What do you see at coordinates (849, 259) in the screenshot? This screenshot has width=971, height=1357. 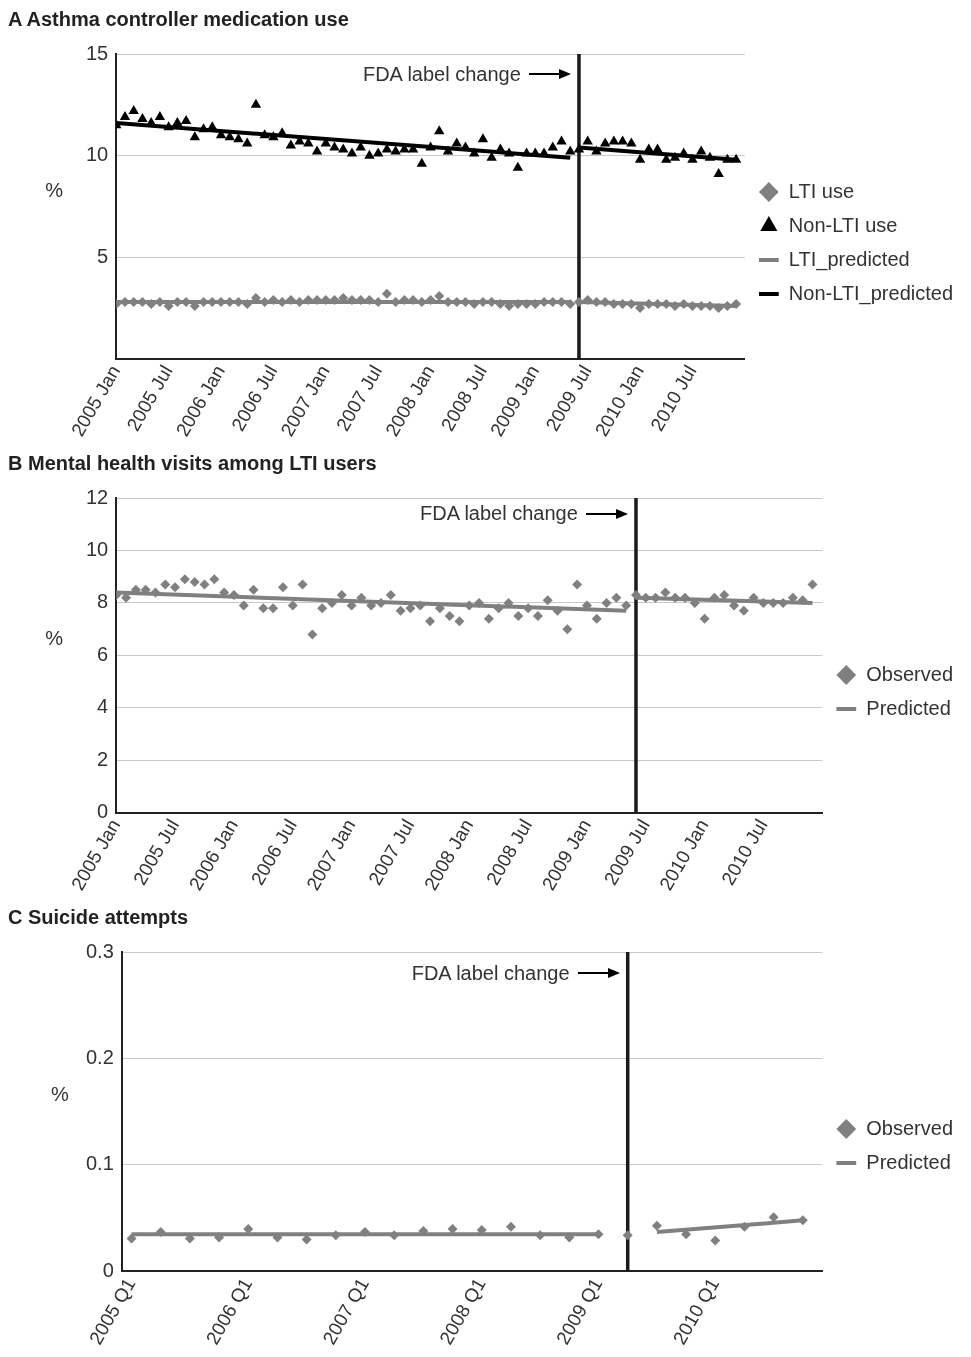 I see `legend-label: LTI_predicted` at bounding box center [849, 259].